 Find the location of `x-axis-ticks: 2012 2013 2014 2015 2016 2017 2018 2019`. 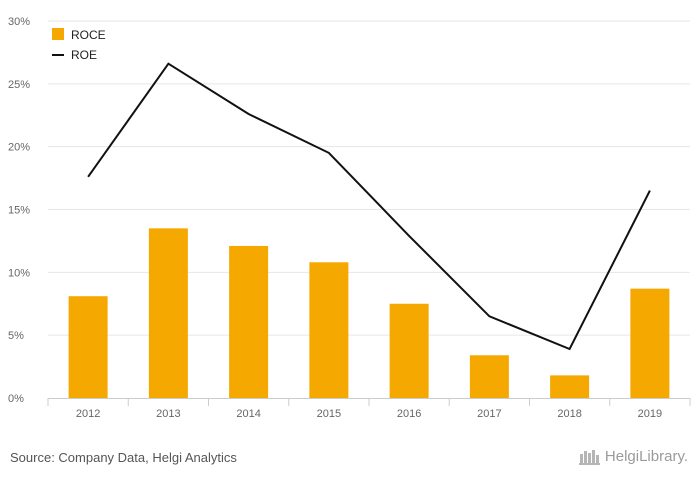

x-axis-ticks: 2012 2013 2014 2015 2016 2017 2018 2019 is located at coordinates (369, 414).